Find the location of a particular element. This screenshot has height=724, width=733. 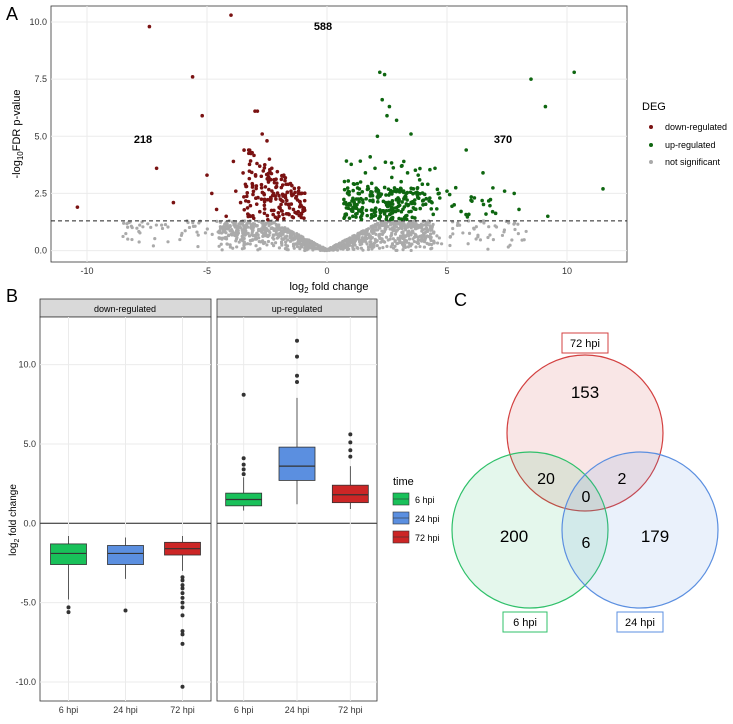

venn-6-24-overlap: 6 is located at coordinates (586, 543).